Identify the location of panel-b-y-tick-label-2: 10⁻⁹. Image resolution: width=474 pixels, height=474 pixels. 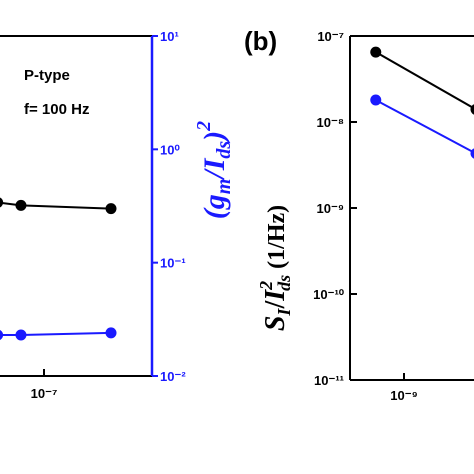
(331, 208).